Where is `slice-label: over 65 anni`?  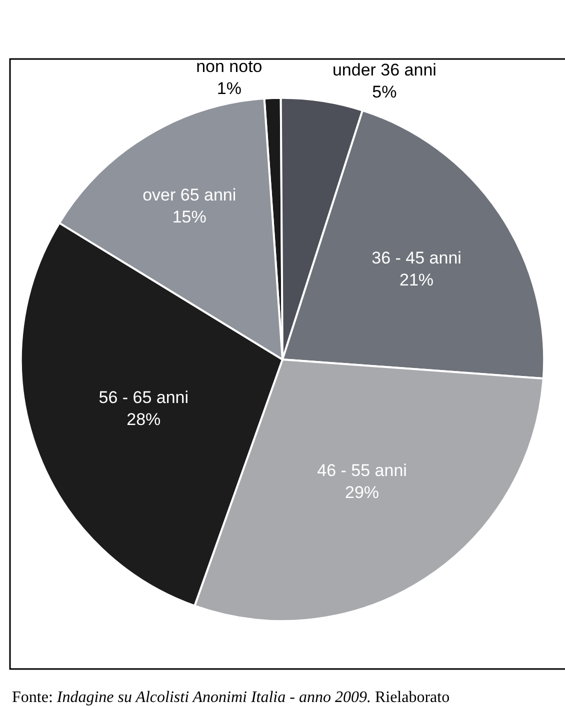 slice-label: over 65 anni is located at coordinates (189, 195).